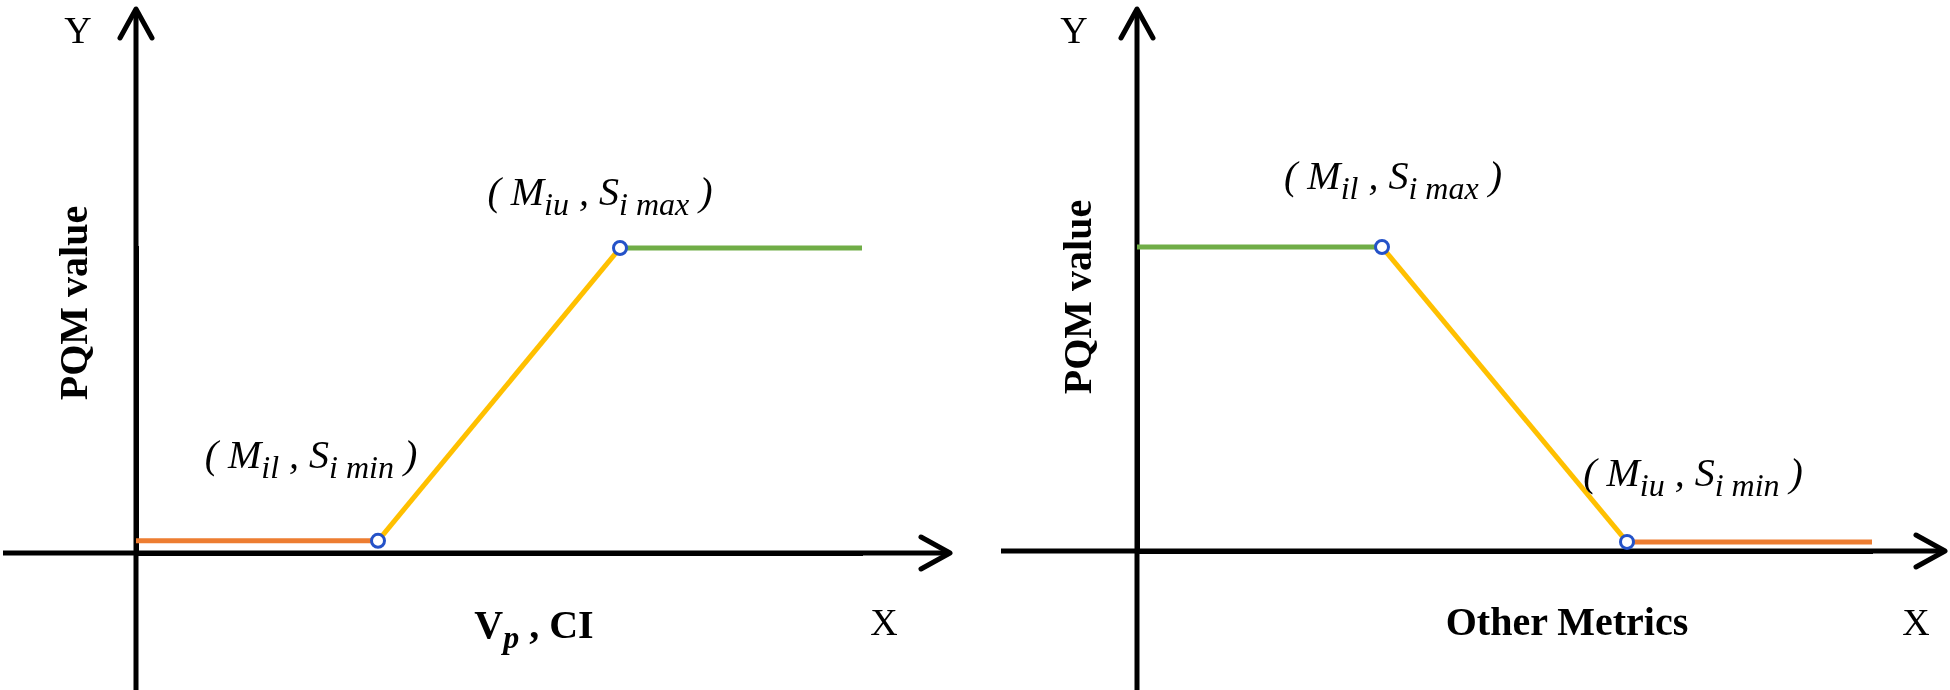  What do you see at coordinates (534, 628) in the screenshot?
I see `x-axis-title: V$_{p}$ , CI` at bounding box center [534, 628].